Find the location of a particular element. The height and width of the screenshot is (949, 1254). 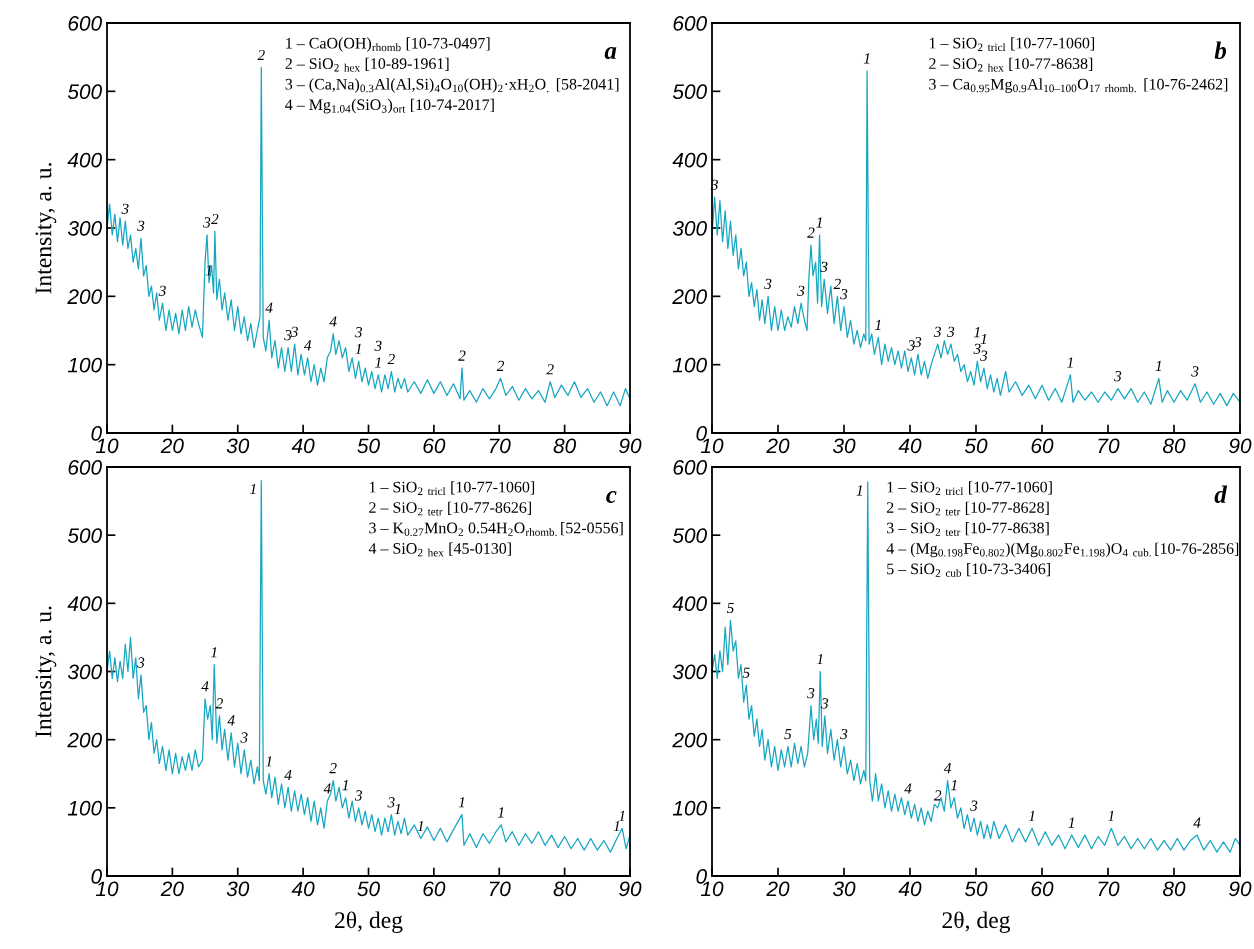

annotation: 2 – SiO$_{2 hex}$ [10-89-1961] is located at coordinates (367, 64).